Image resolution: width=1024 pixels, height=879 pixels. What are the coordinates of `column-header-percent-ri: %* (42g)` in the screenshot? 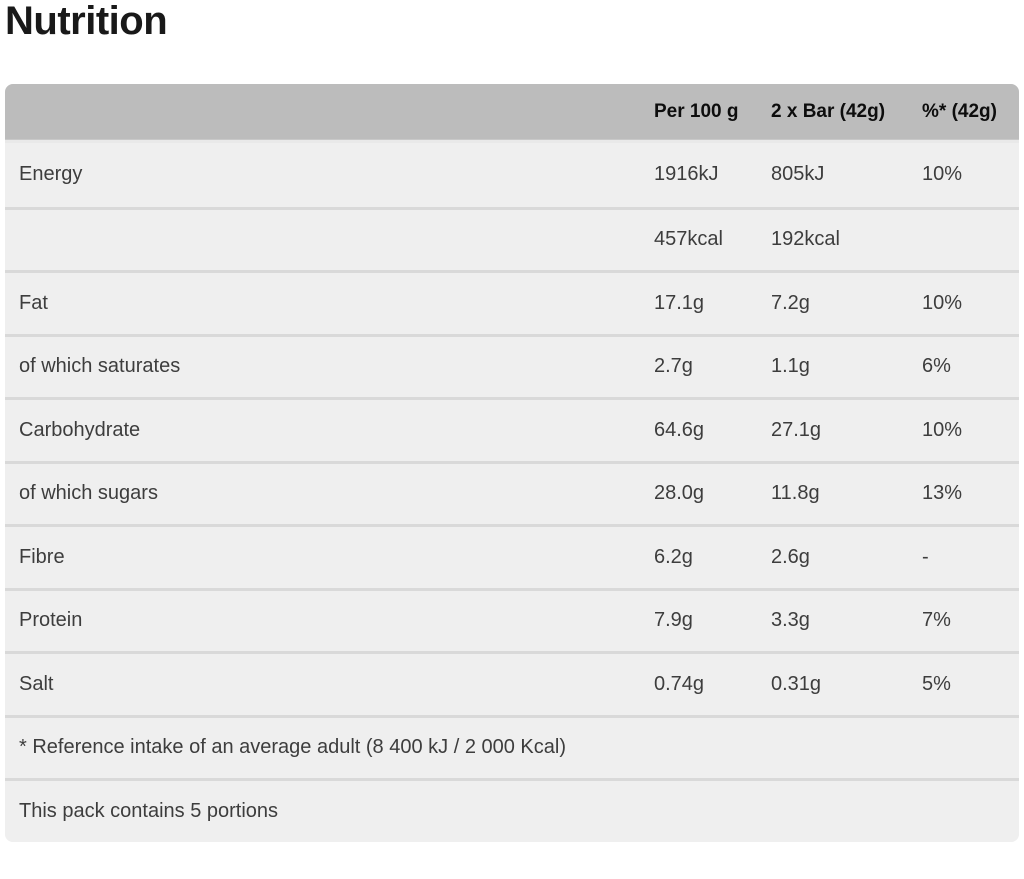 It's located at (959, 111).